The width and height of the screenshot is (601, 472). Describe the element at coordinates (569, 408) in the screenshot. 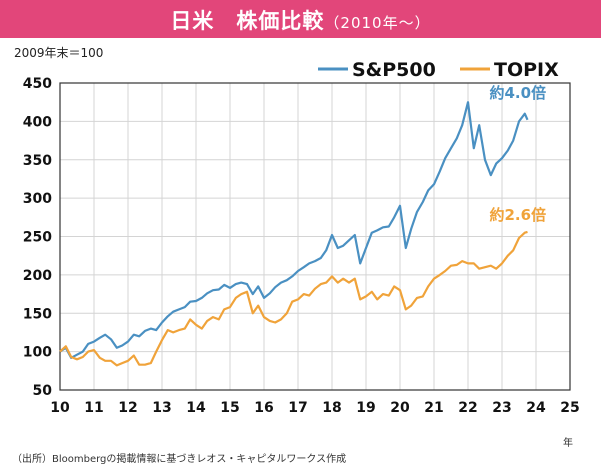

I see `x-tick-label-25: 25` at that location.